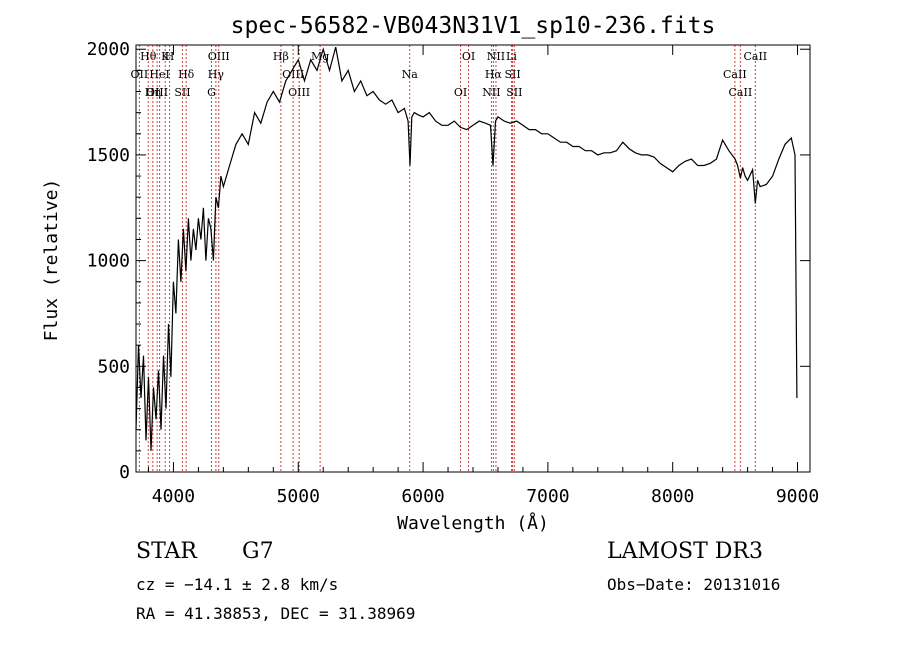  Describe the element at coordinates (167, 551) in the screenshot. I see `object-class: STAR` at that location.